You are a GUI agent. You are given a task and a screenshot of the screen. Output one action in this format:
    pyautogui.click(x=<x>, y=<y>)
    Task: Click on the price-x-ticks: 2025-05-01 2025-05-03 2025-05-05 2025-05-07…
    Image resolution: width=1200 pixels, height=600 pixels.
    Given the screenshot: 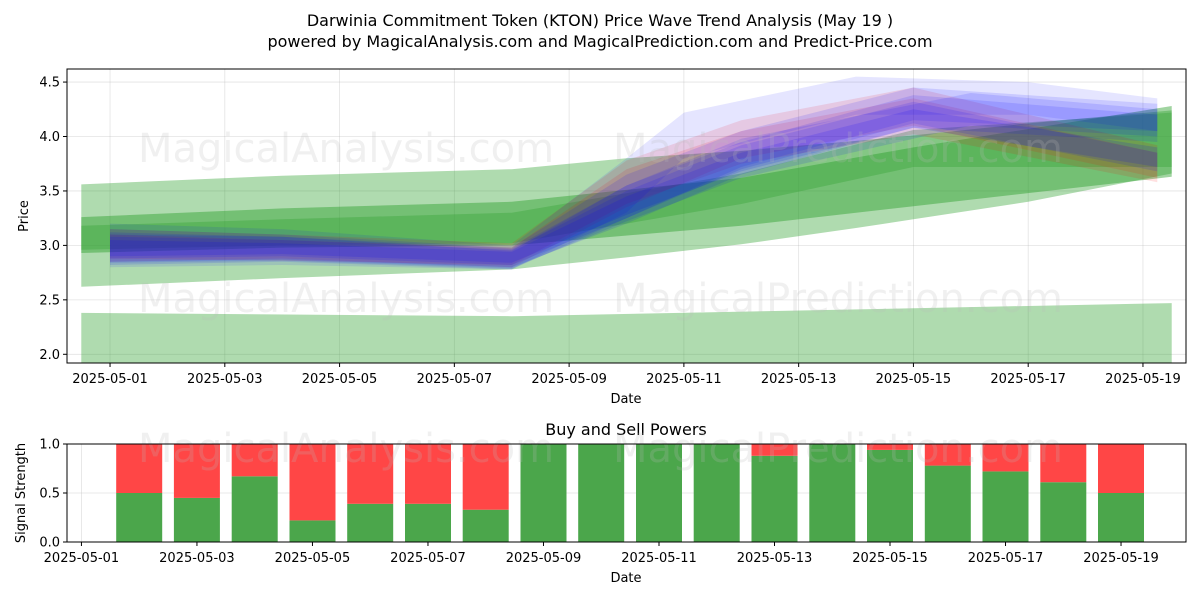 What is the action you would take?
    pyautogui.click(x=626, y=375)
    